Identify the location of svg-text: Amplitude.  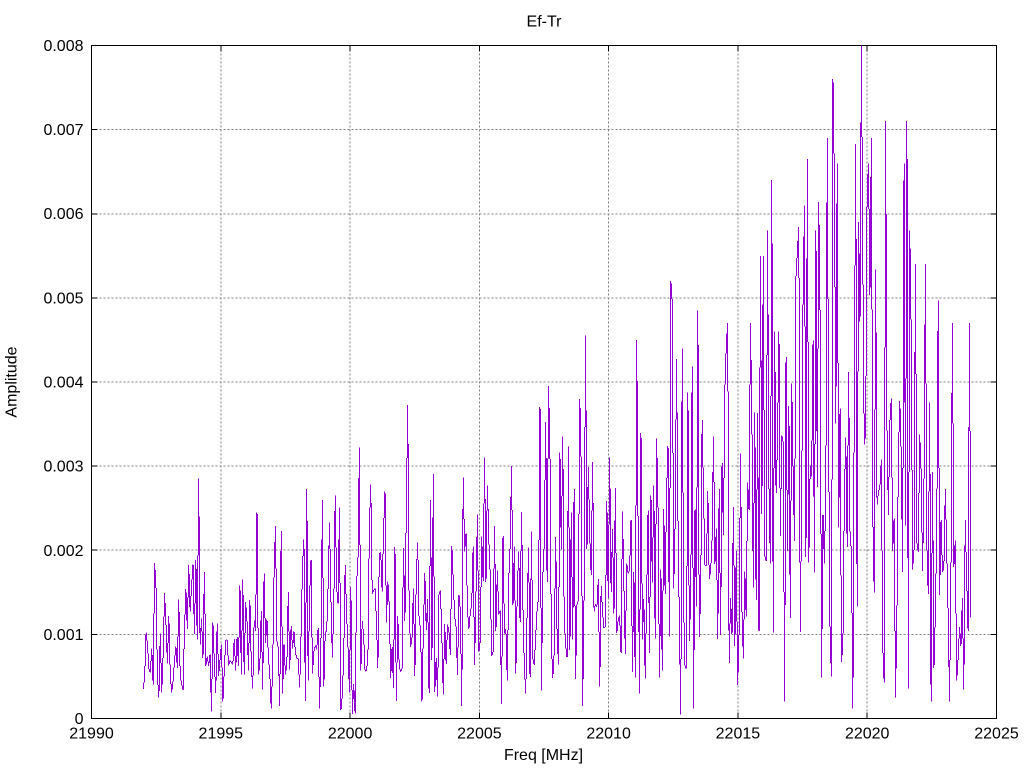
(12, 381).